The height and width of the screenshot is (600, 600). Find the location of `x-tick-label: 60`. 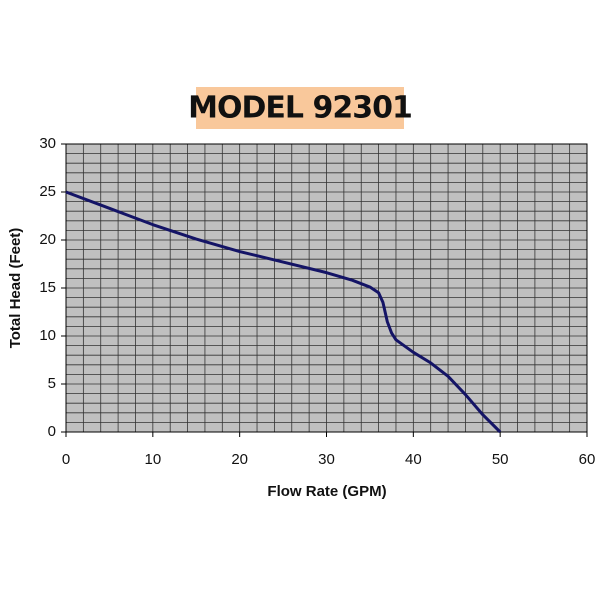

x-tick-label: 60 is located at coordinates (587, 459).